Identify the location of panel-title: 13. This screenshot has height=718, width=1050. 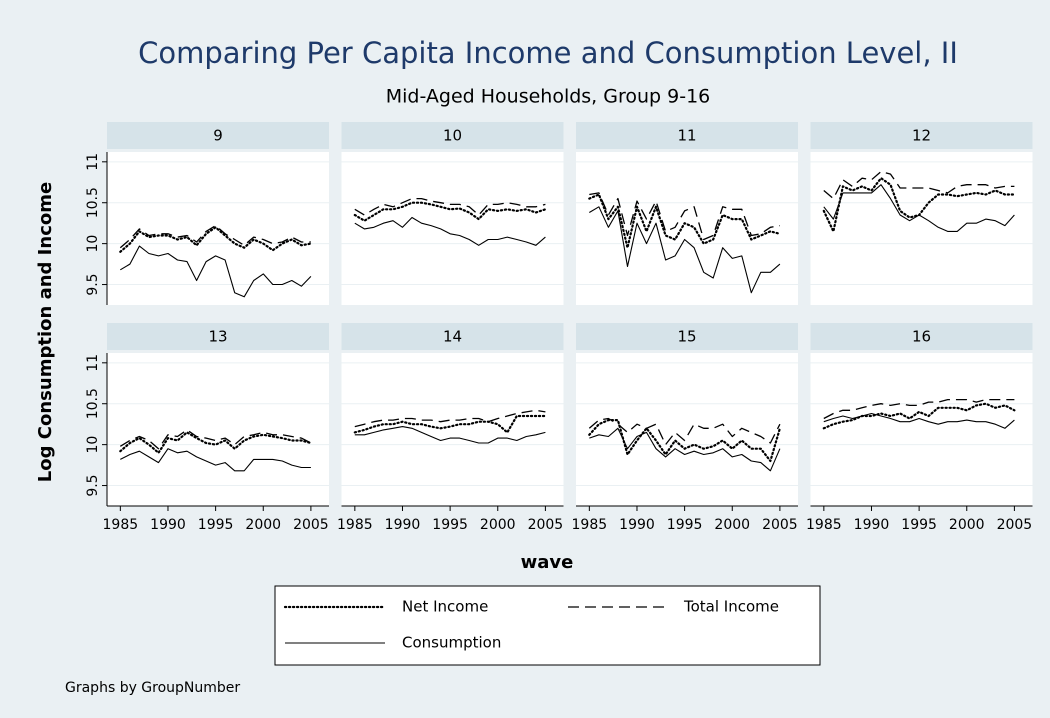
(217, 337).